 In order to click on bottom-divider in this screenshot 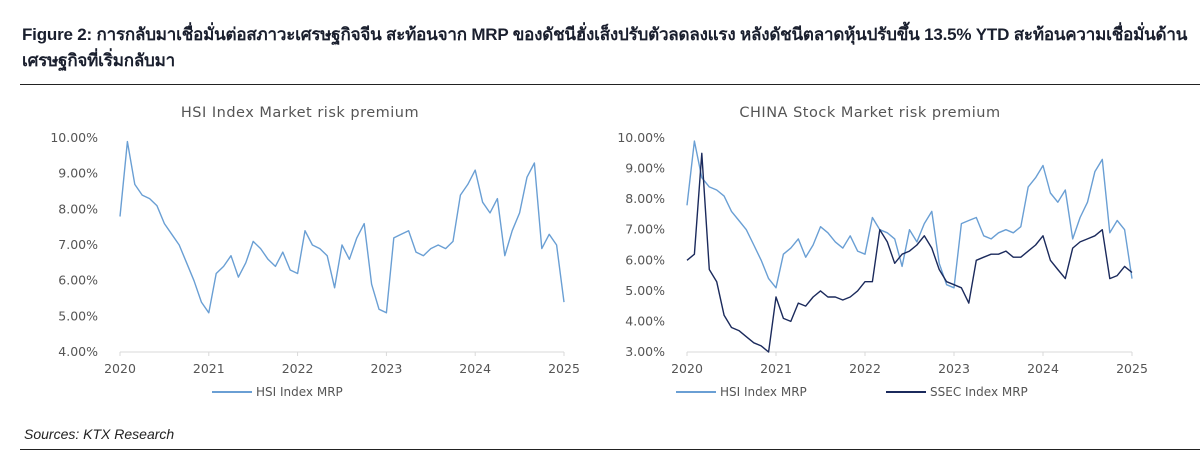, I will do `click(610, 449)`.